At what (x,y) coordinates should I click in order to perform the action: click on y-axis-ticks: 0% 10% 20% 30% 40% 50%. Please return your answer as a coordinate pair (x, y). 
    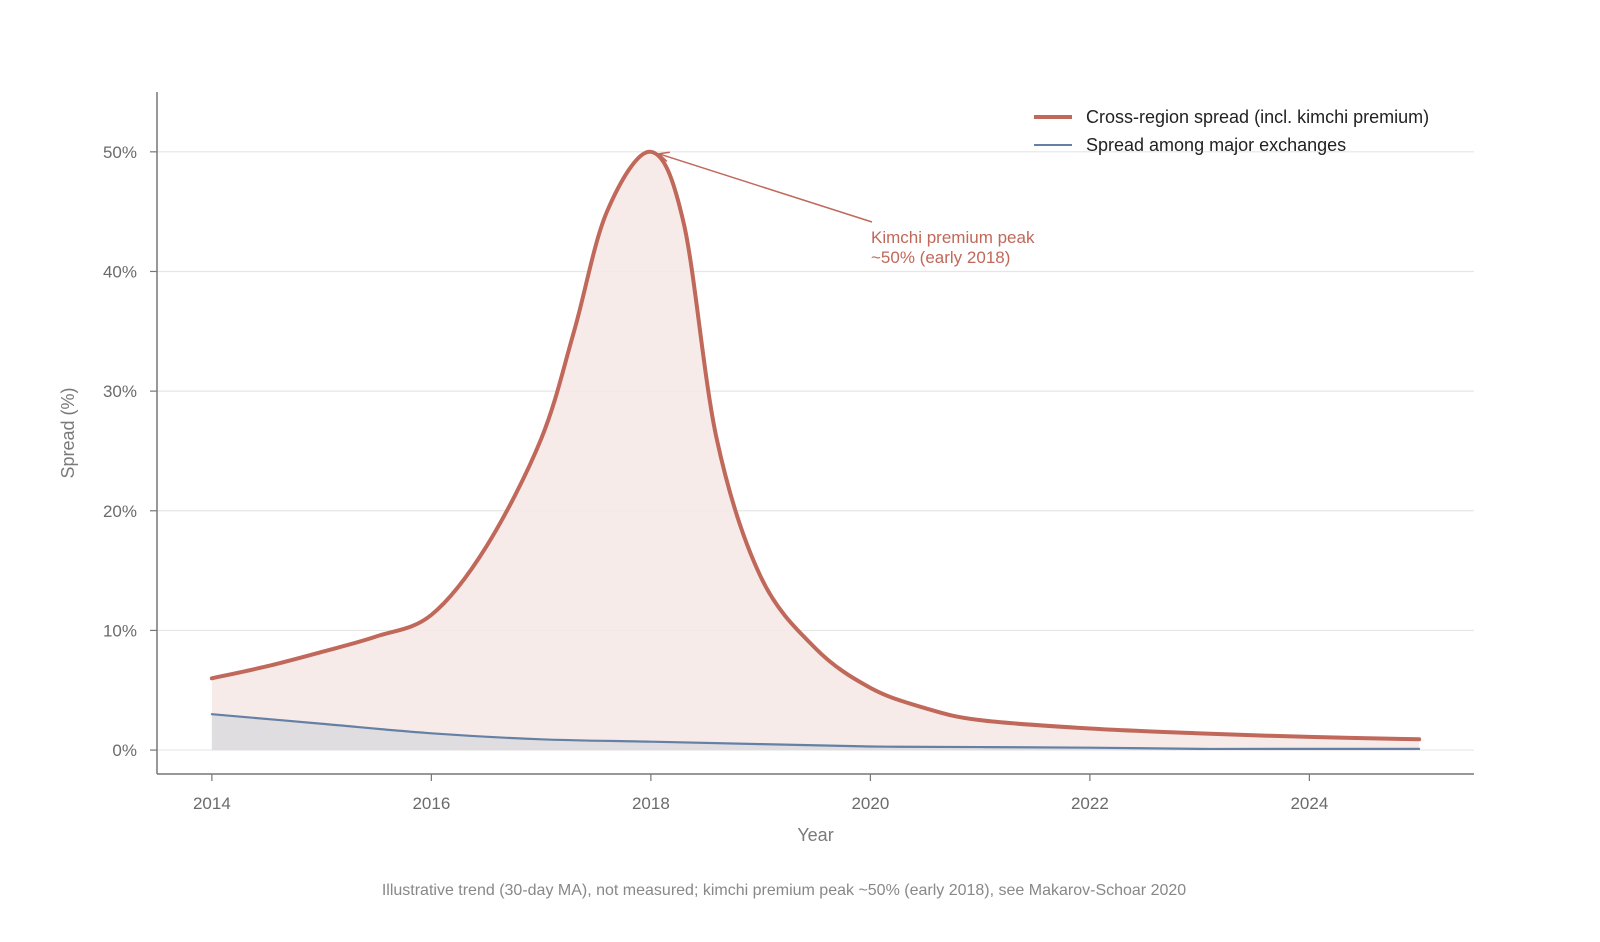
    Looking at the image, I should click on (130, 451).